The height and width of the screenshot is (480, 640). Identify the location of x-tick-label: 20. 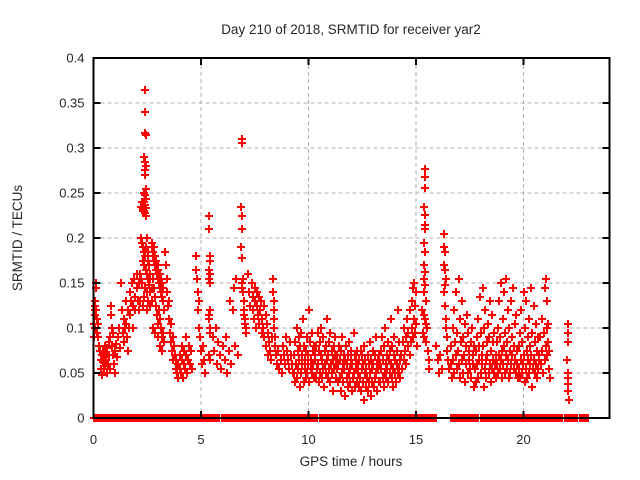
(523, 439).